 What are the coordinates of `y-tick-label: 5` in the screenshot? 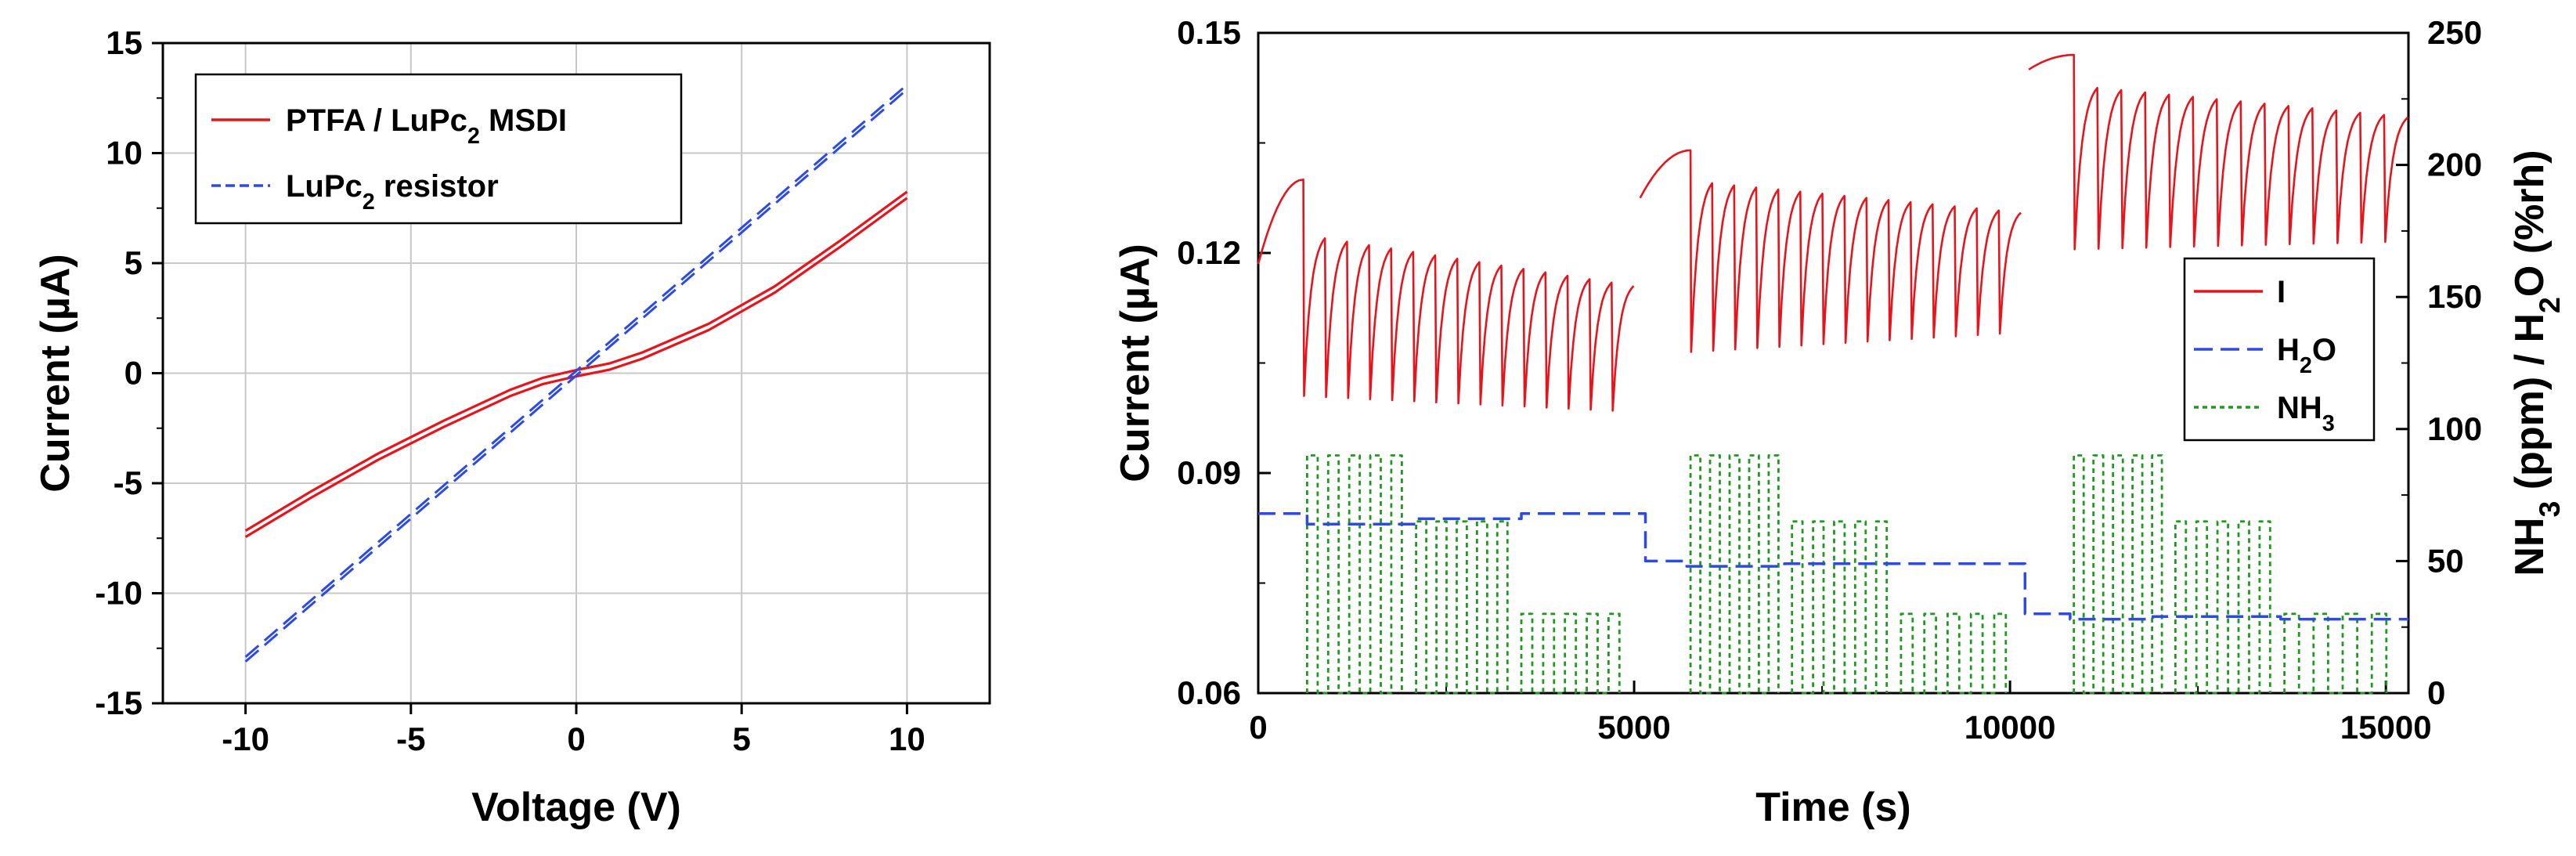 It's located at (133, 262).